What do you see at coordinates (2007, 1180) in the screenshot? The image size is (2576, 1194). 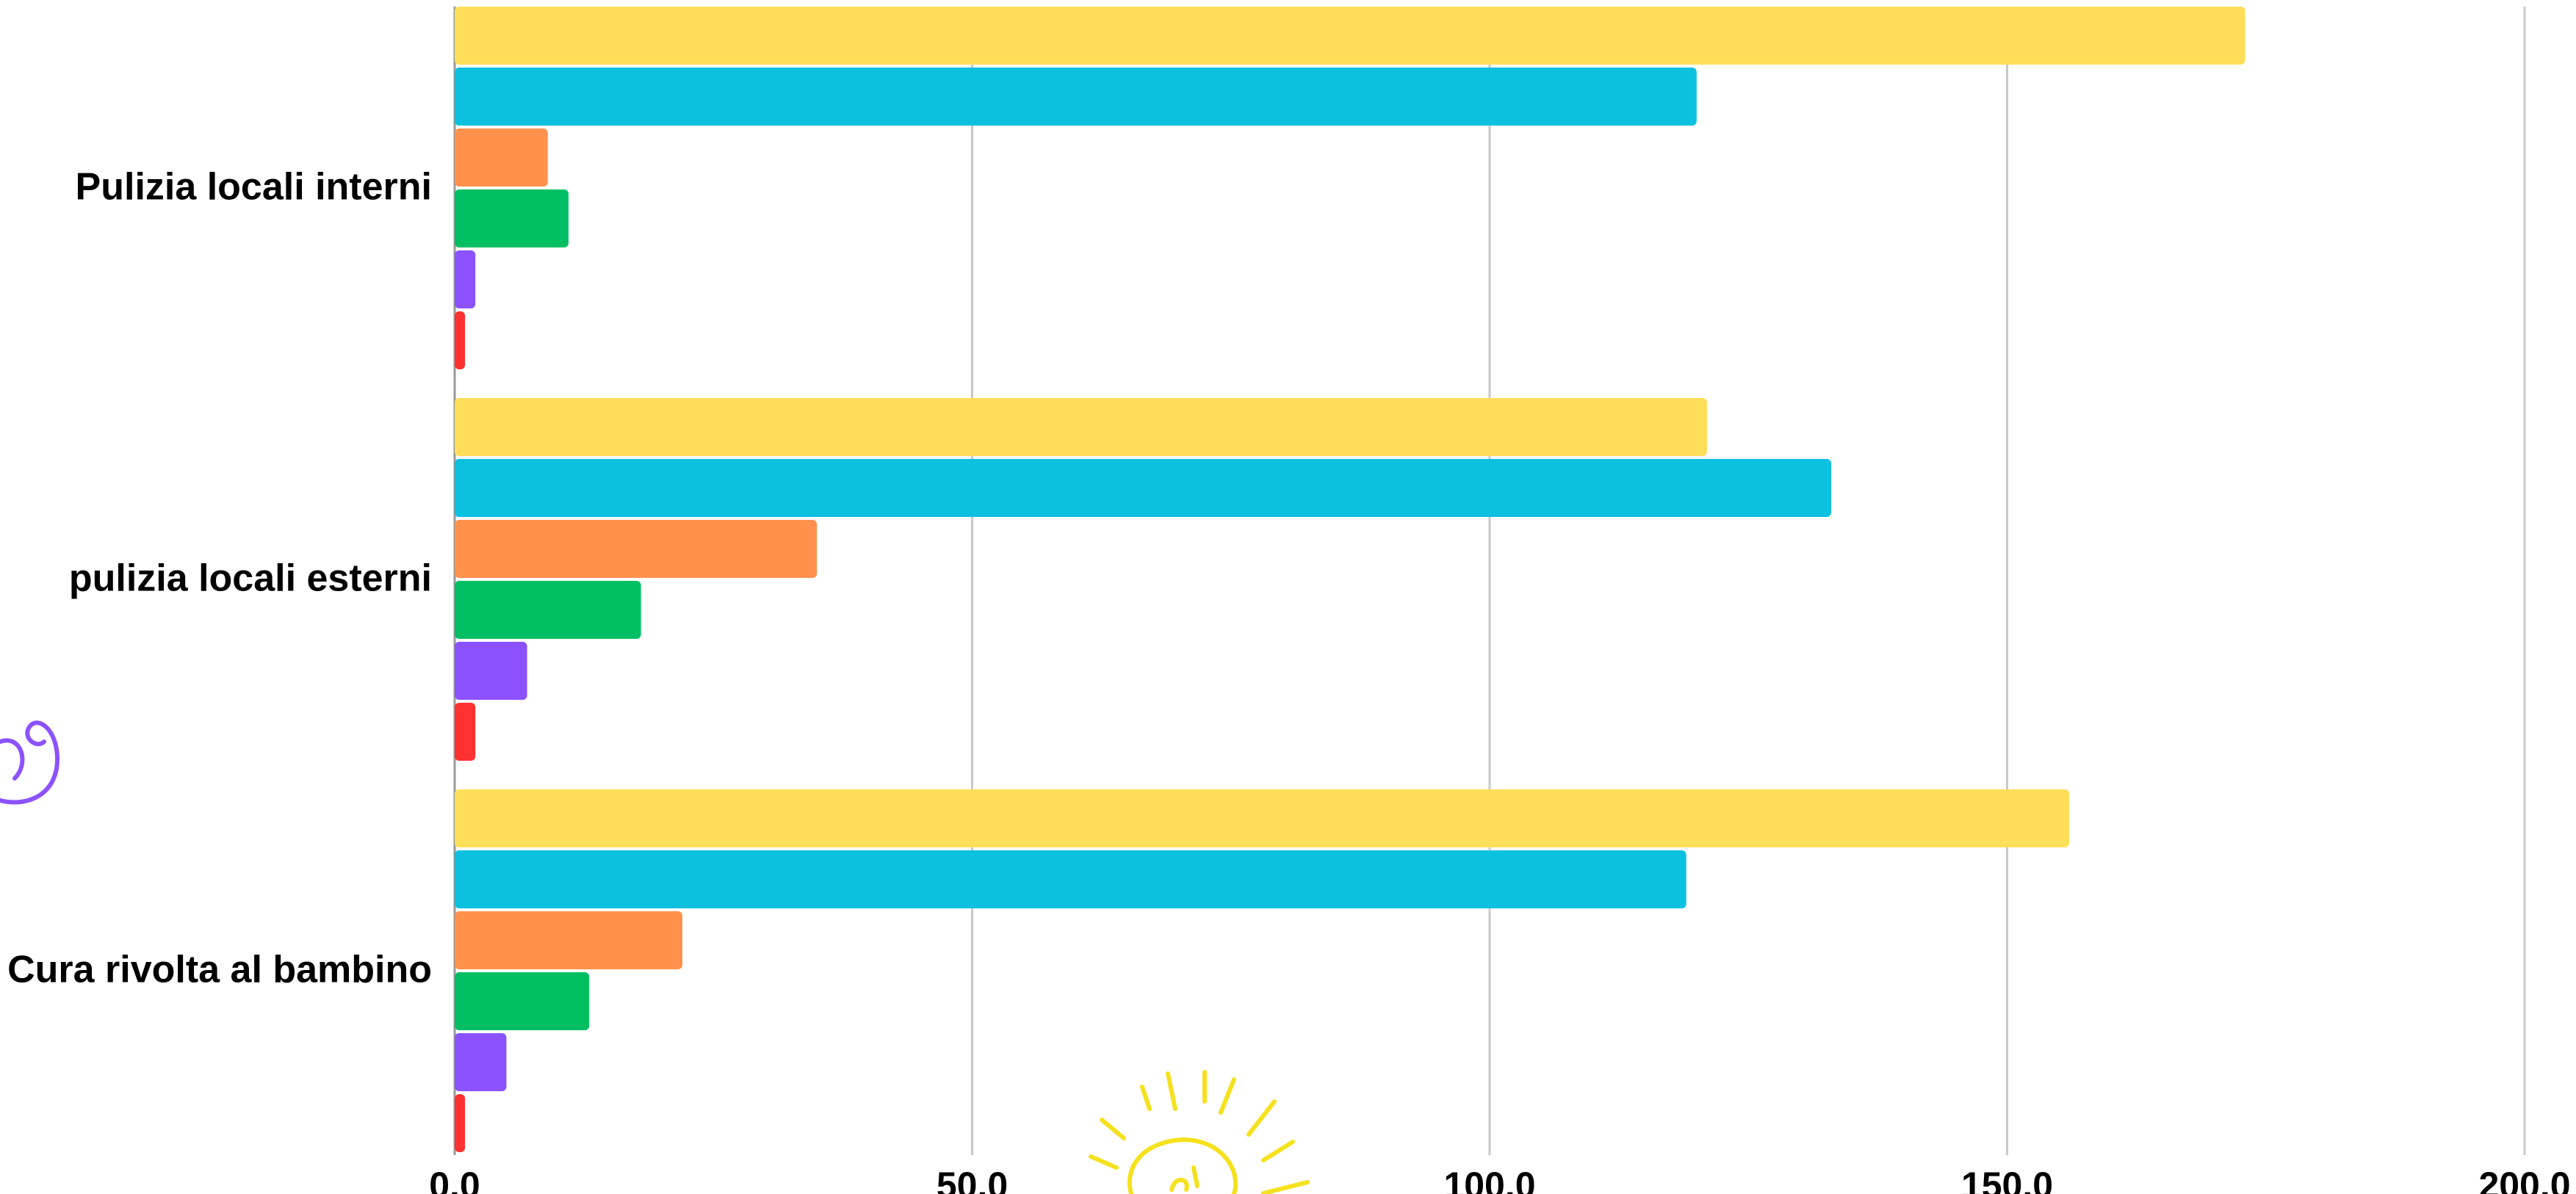 I see `x-tick-label: 150.0` at bounding box center [2007, 1180].